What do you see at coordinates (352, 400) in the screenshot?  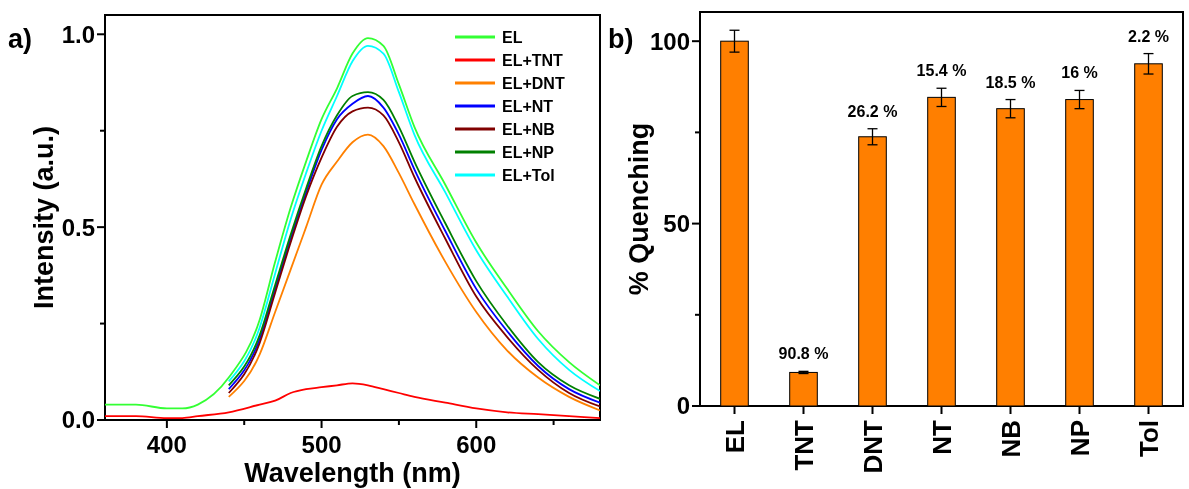 I see `line-series` at bounding box center [352, 400].